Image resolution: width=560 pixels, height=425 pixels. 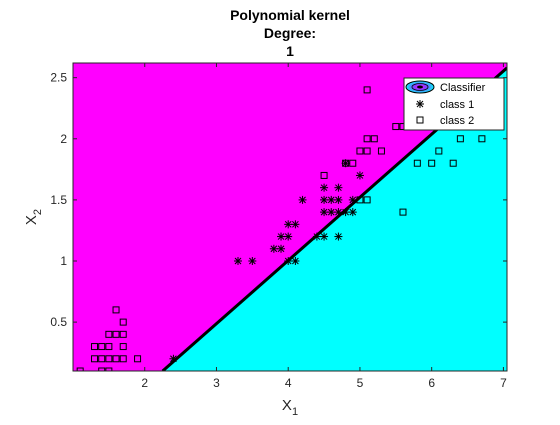 I want to click on chart-title: Polynomial kernel Degree: 1, so click(x=290, y=33).